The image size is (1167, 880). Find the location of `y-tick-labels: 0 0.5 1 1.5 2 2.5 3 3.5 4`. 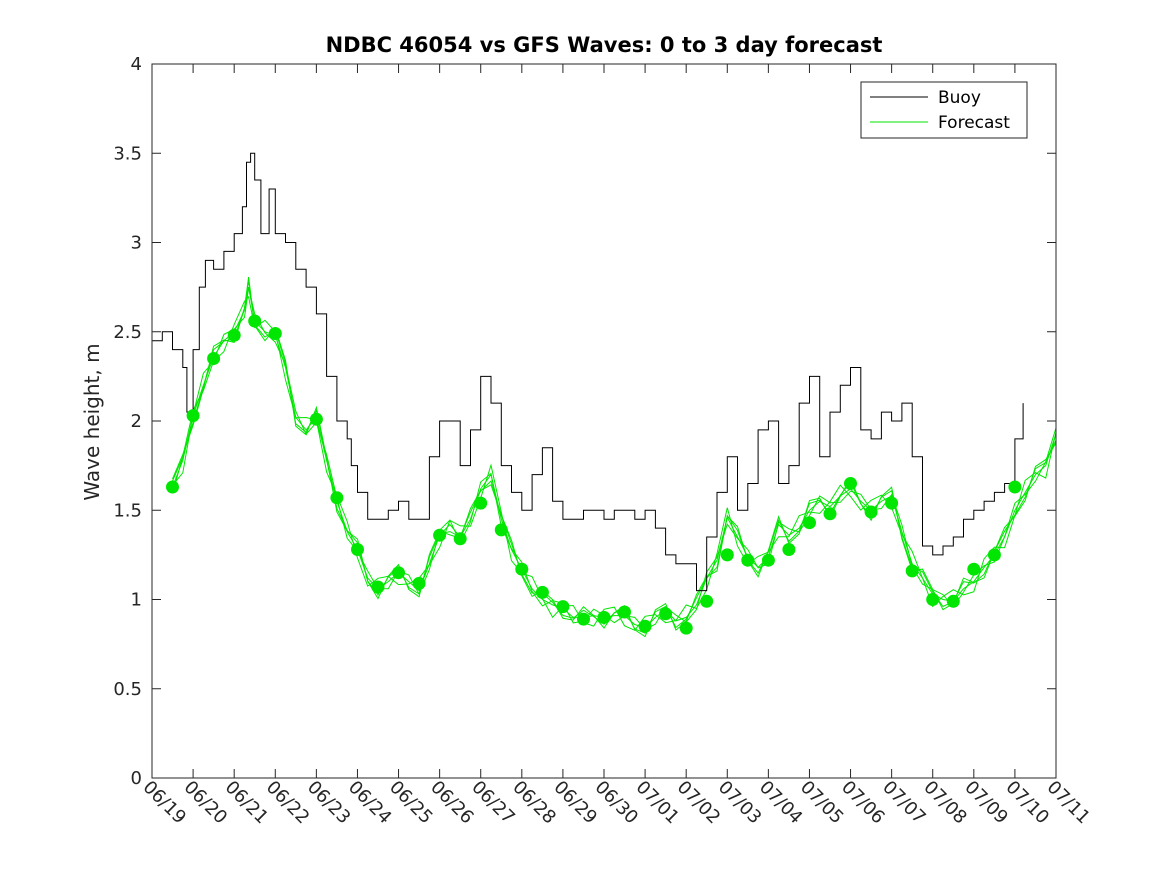

y-tick-labels: 0 0.5 1 1.5 2 2.5 3 3.5 4 is located at coordinates (127, 421).